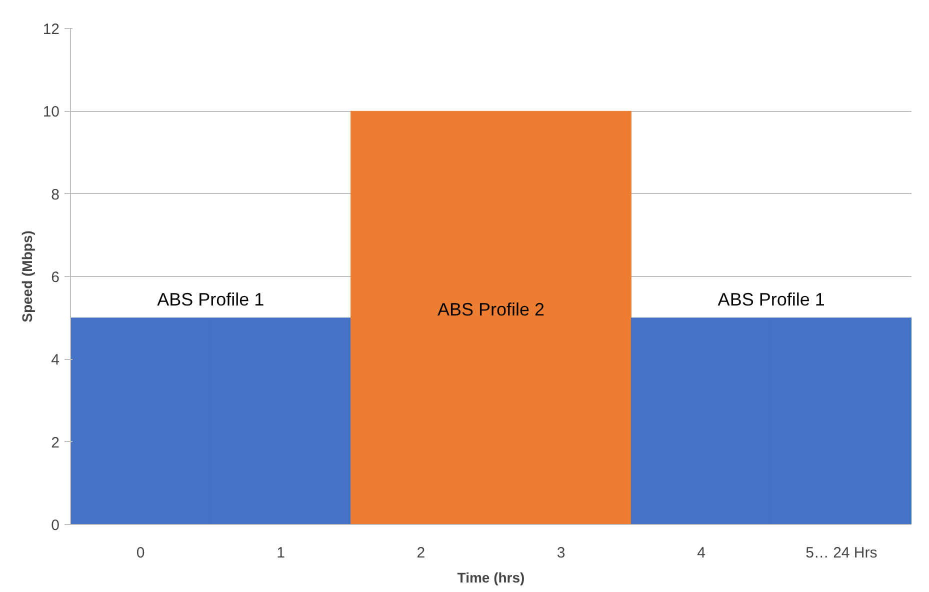  I want to click on y-tick-label: 0, so click(55, 525).